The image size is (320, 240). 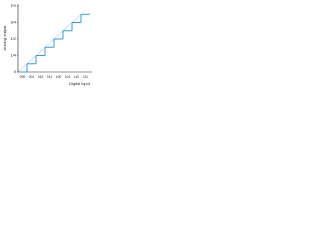 I want to click on y-tick-label: FS, so click(x=13, y=5).